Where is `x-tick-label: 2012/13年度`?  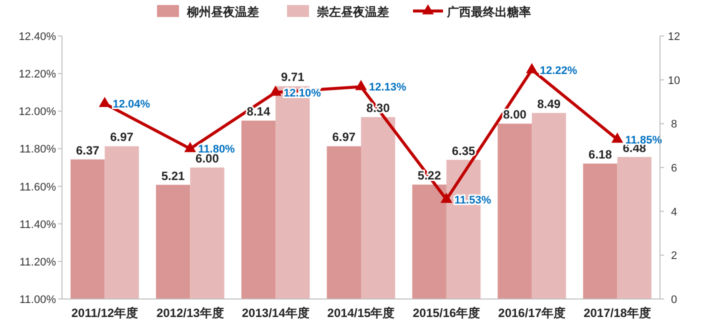 x-tick-label: 2012/13年度 is located at coordinates (190, 313).